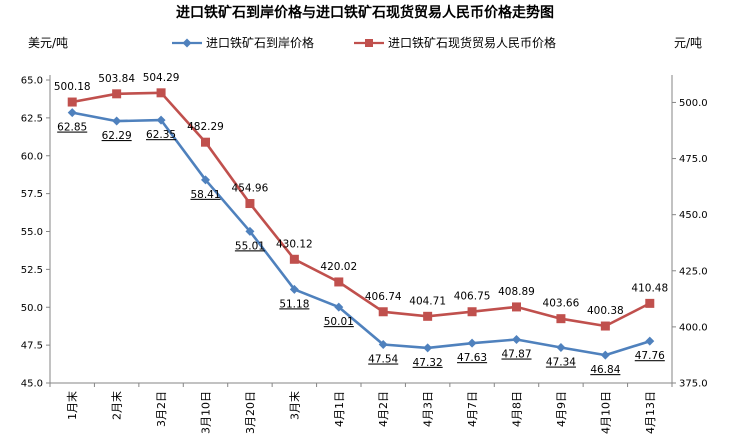 The image size is (730, 446). I want to click on left-tick-label: 60.0, so click(32, 156).